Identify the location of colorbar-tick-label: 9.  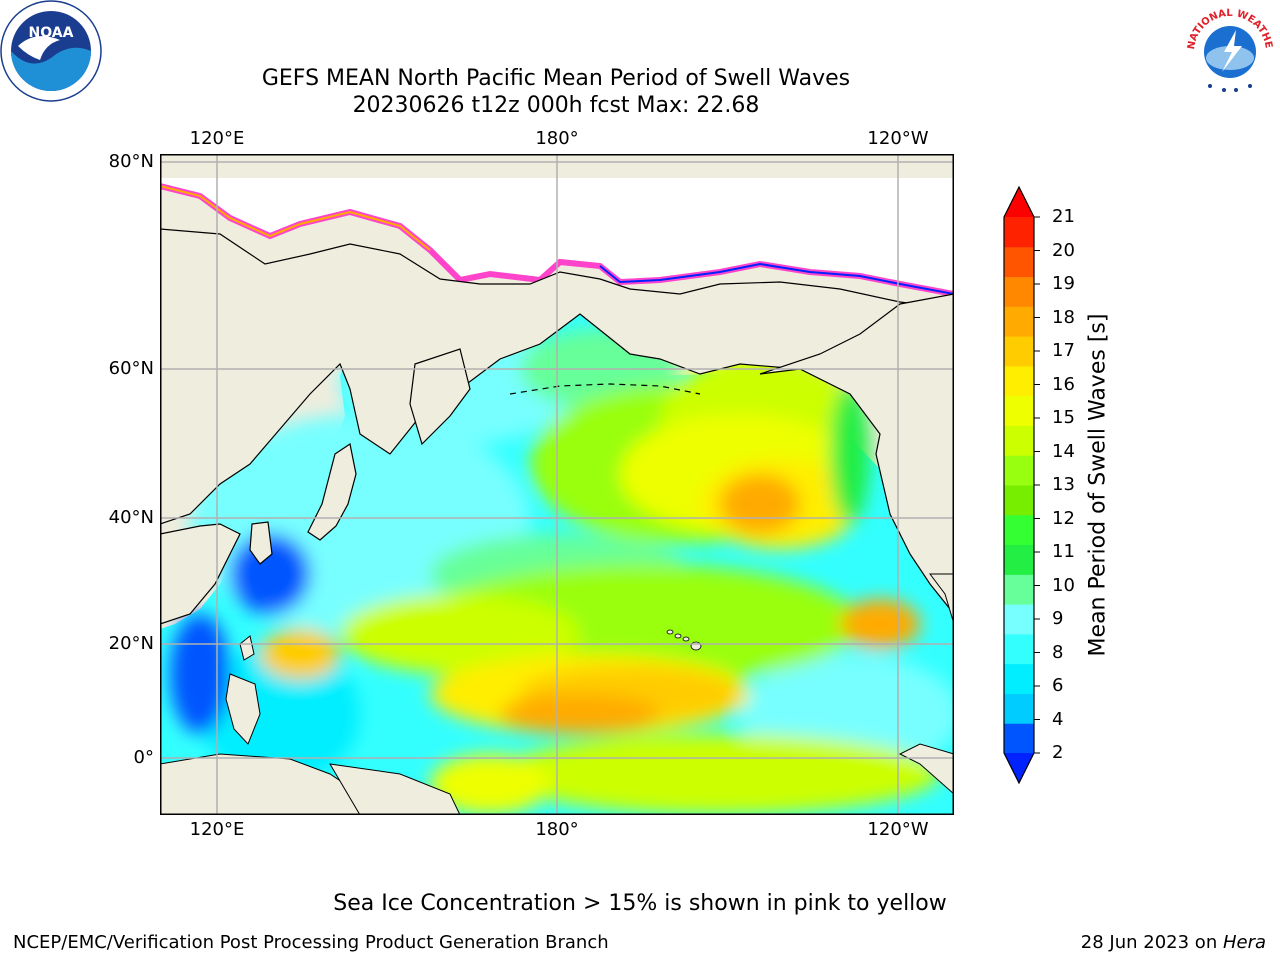
(1058, 618).